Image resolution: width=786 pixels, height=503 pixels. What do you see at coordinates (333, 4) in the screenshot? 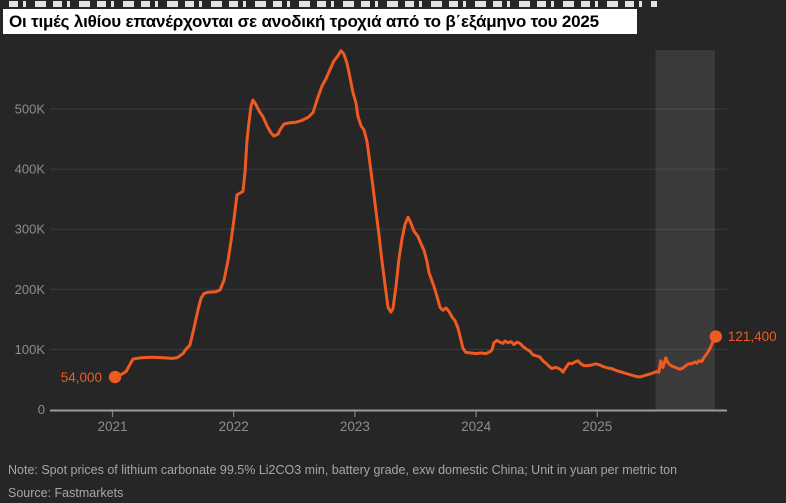
I see `clipped-headline-remnant` at bounding box center [333, 4].